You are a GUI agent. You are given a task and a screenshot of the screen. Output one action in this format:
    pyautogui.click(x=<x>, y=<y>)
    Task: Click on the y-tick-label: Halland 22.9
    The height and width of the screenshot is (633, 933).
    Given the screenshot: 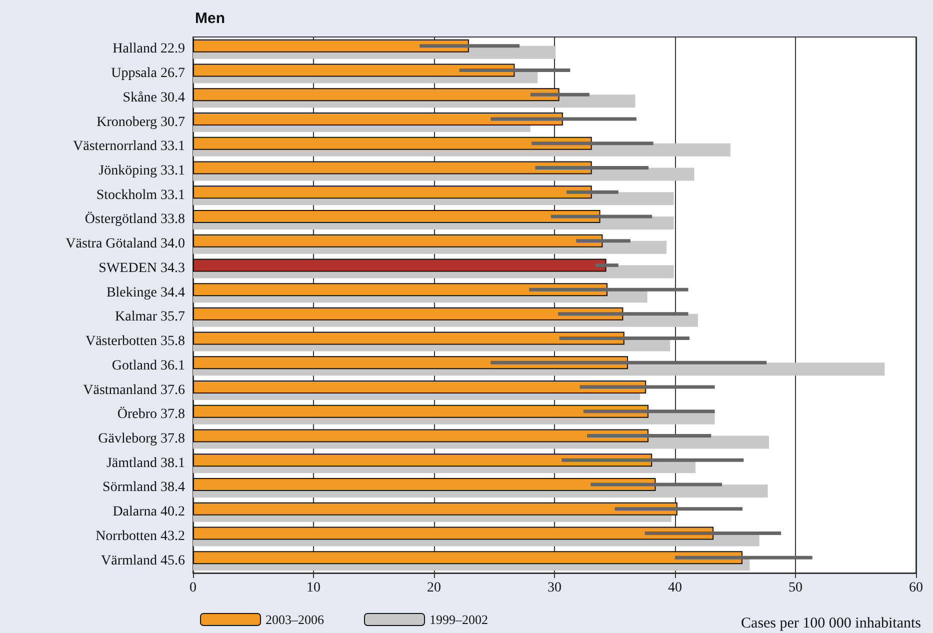 What is the action you would take?
    pyautogui.click(x=148, y=49)
    